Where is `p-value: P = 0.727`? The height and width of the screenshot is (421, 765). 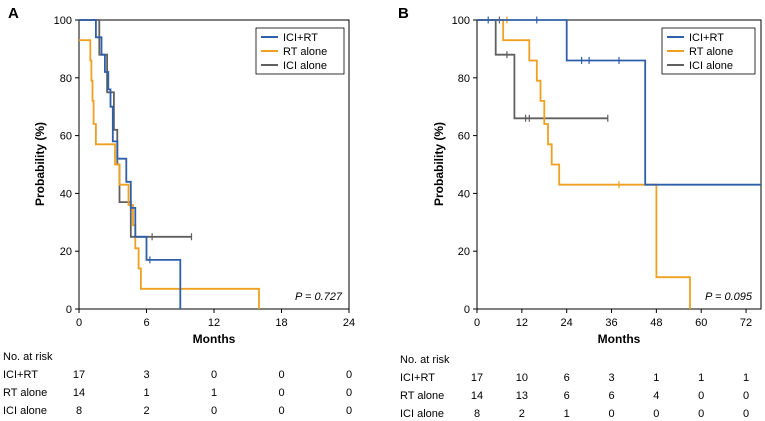 p-value: P = 0.727 is located at coordinates (319, 297).